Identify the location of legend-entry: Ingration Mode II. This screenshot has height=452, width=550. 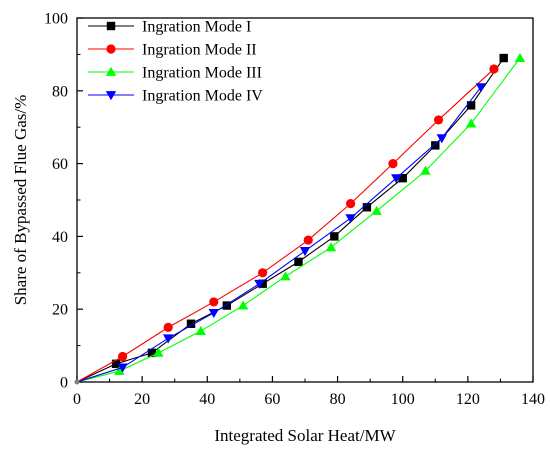
(172, 50).